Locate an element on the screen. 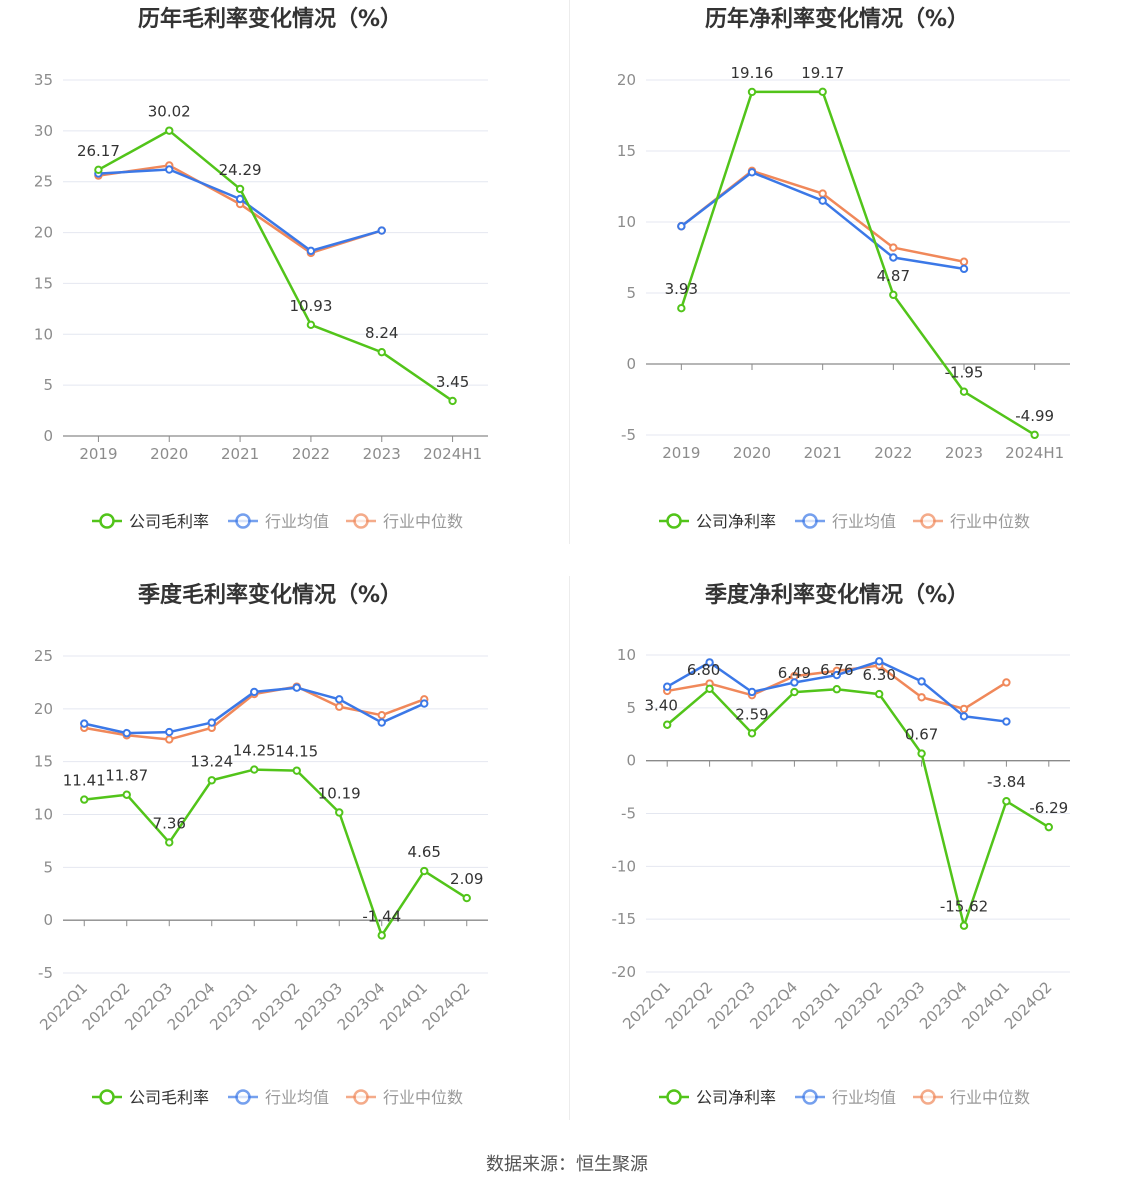 The image size is (1134, 1188). data-label: 8.24 is located at coordinates (381, 333).